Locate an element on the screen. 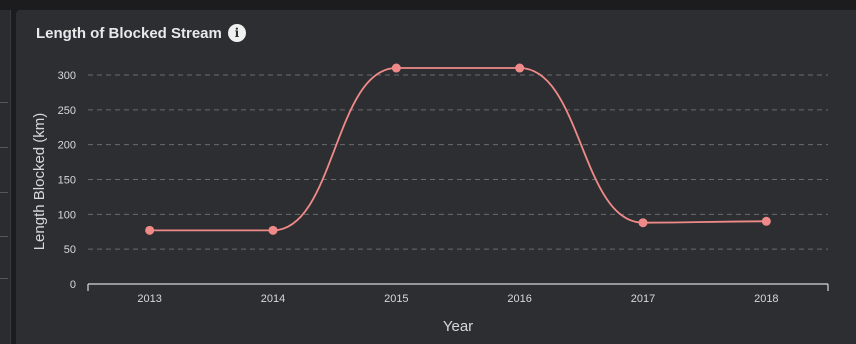  y-axis-title: Length Blocked (km) is located at coordinates (39, 182).